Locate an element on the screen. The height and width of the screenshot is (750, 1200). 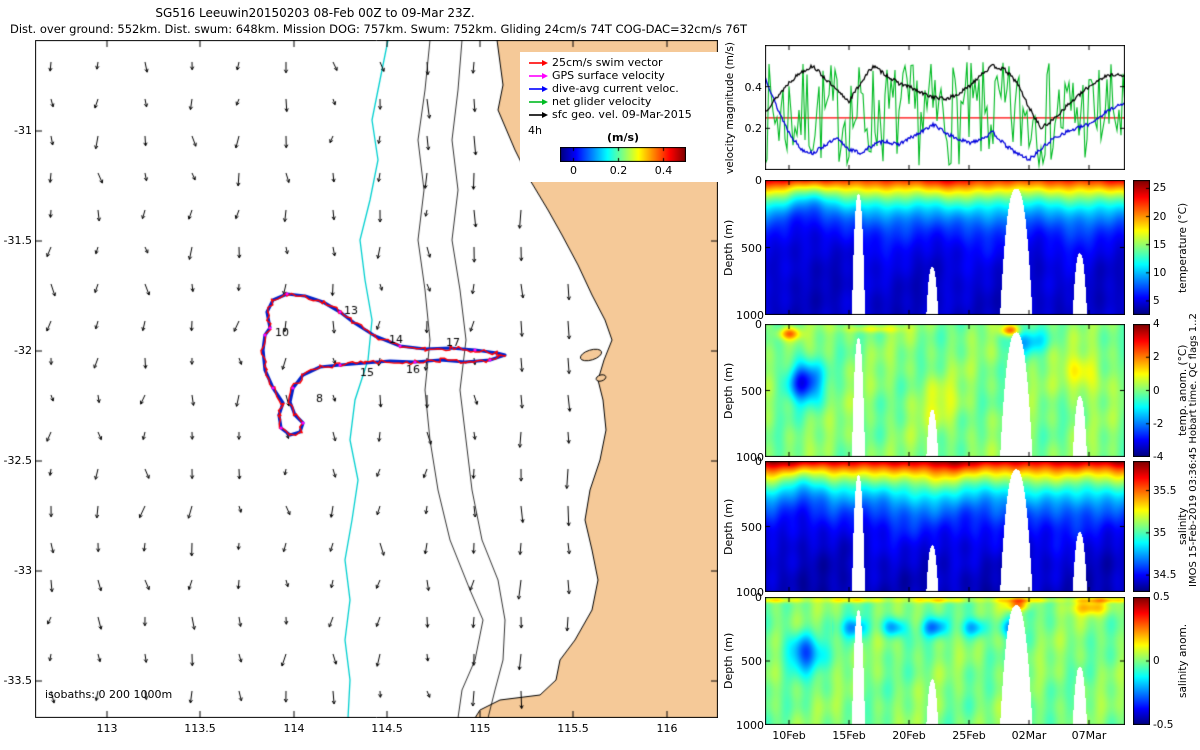
legend-item: dive-avg current veloc. is located at coordinates (609, 88).